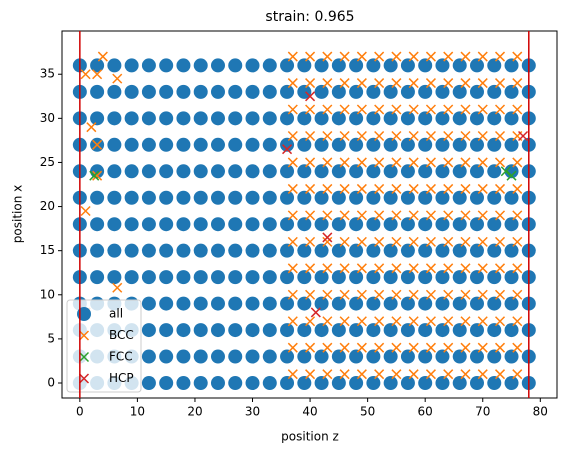  What do you see at coordinates (309, 17) in the screenshot?
I see `chart-title: strain: 0.965` at bounding box center [309, 17].